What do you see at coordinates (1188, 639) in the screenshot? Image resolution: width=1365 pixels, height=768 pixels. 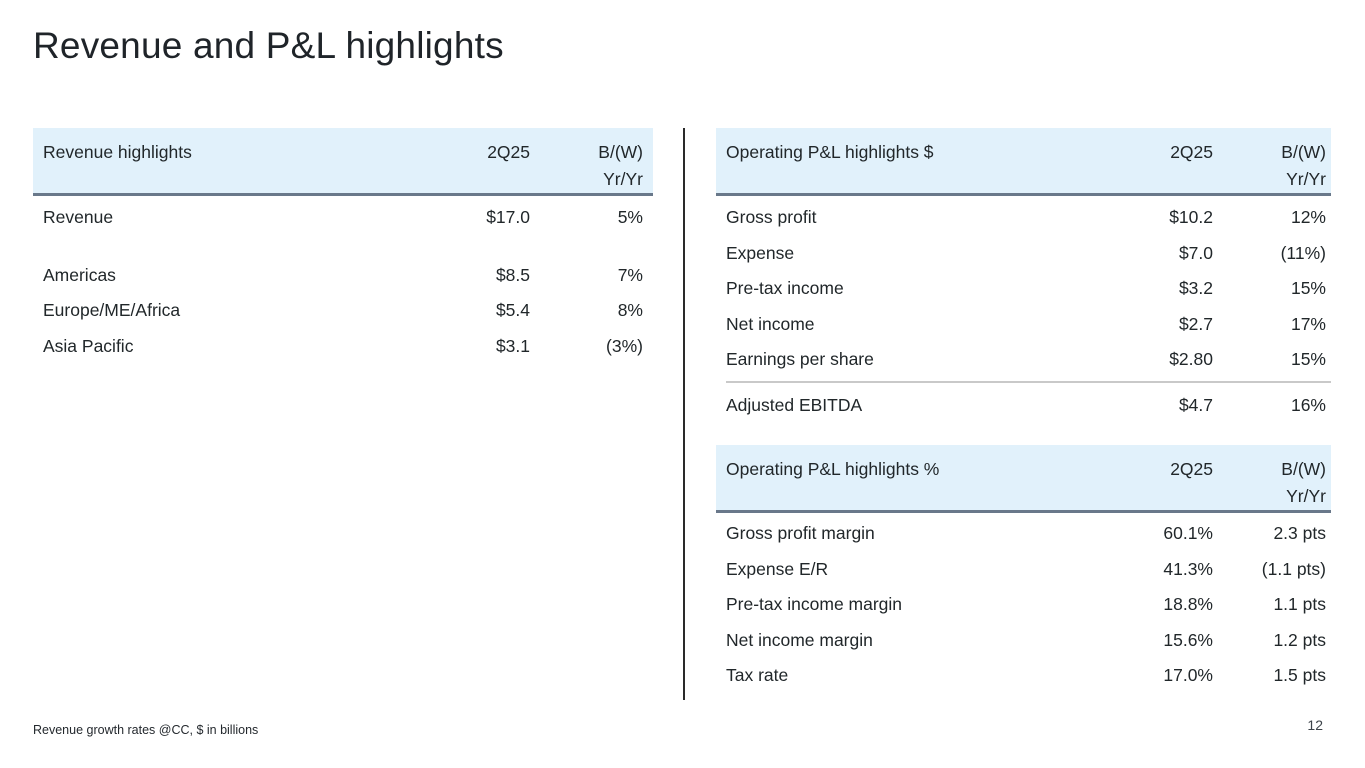 I see `row-value: 15.6%` at bounding box center [1188, 639].